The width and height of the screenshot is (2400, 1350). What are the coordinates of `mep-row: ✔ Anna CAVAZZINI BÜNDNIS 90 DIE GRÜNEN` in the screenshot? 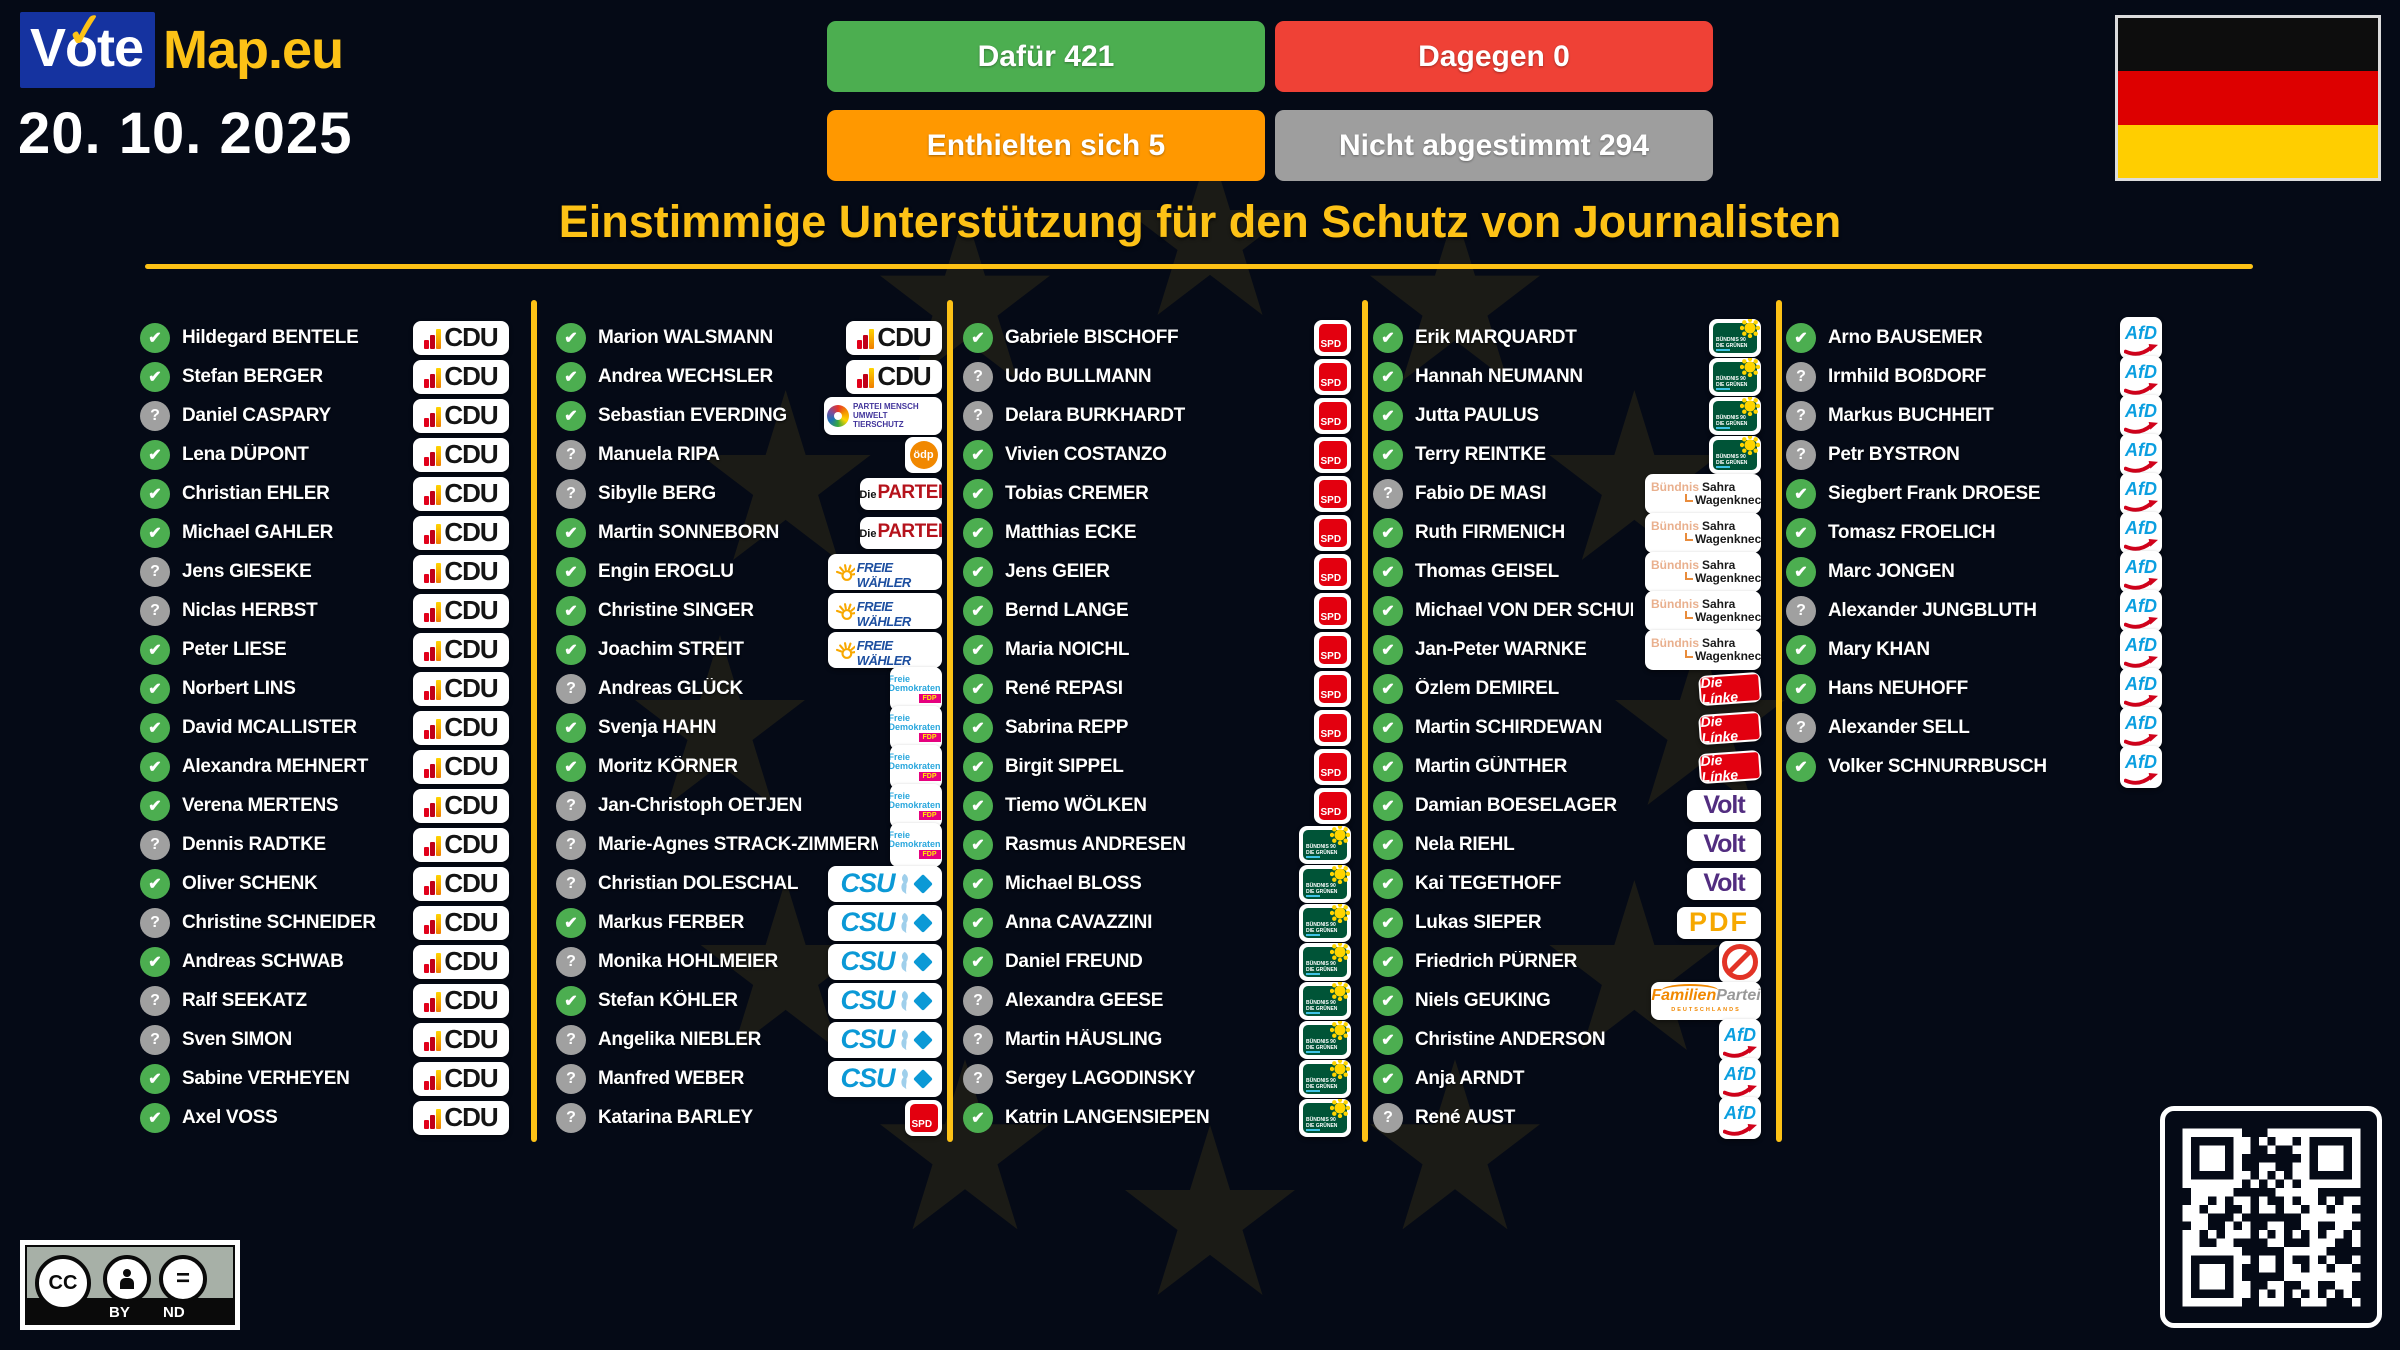 It's located at (1157, 922).